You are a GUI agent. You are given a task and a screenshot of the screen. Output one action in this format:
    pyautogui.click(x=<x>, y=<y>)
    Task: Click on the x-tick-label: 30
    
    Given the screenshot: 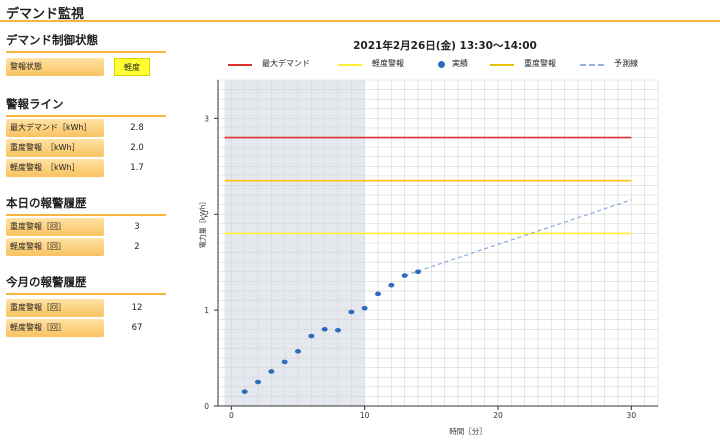 What is the action you would take?
    pyautogui.click(x=632, y=415)
    